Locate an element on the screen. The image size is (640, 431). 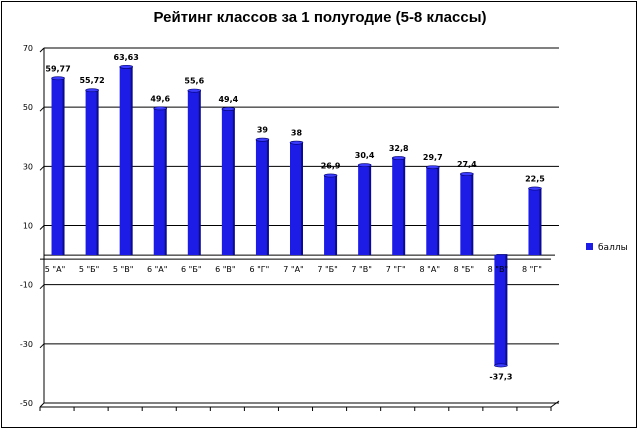
y-tick-label: 50 is located at coordinates (28, 107).